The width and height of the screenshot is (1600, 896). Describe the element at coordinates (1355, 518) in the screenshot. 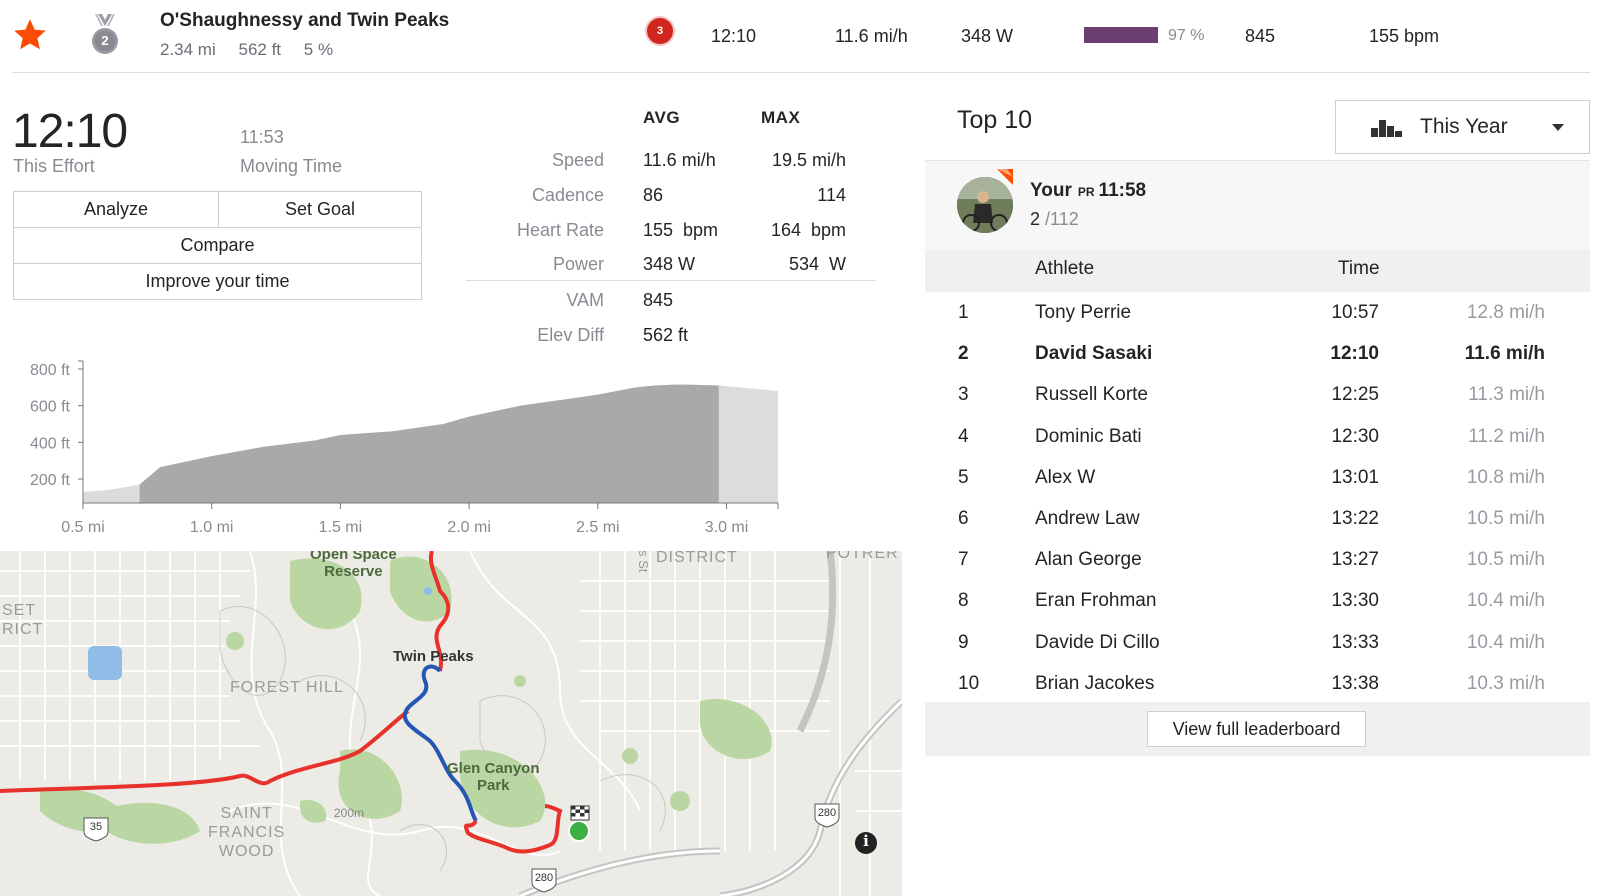

I see `row-time: 13:22` at that location.